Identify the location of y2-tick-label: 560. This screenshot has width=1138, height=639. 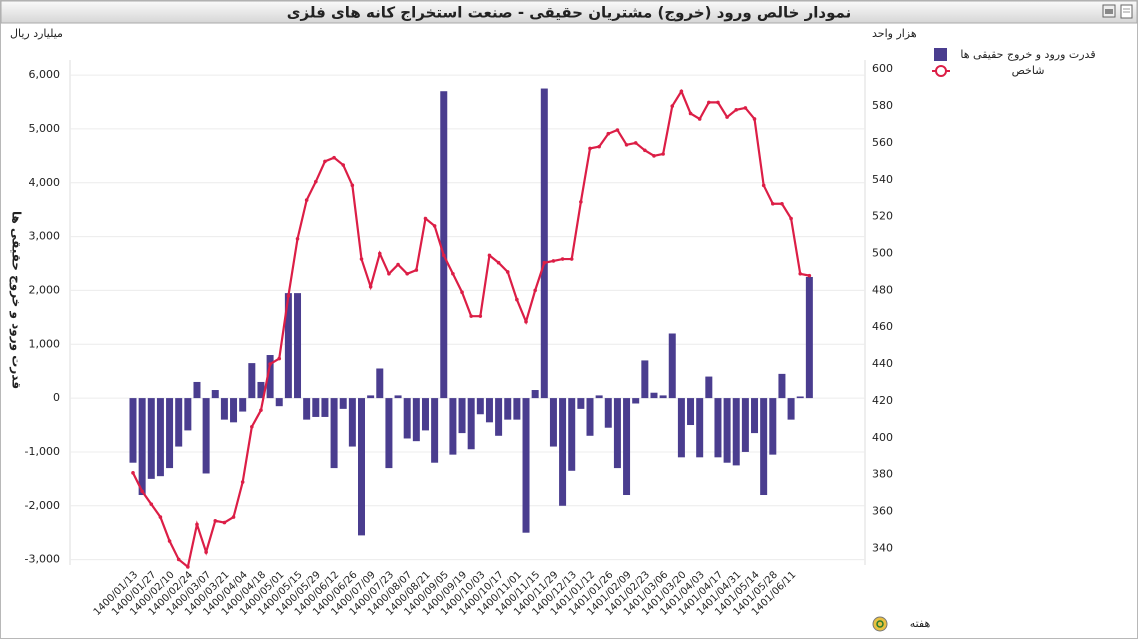
(882, 142).